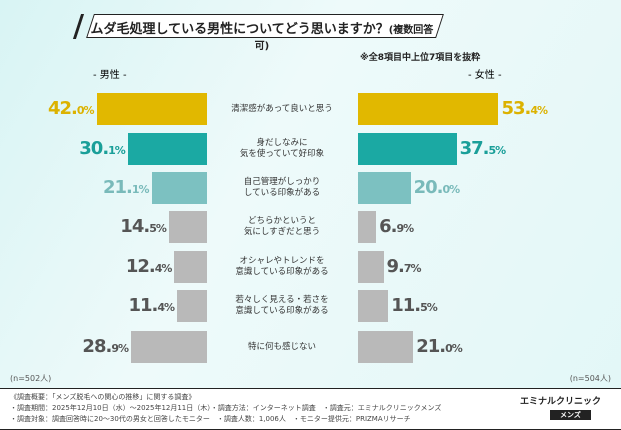 The width and height of the screenshot is (621, 430). What do you see at coordinates (282, 305) in the screenshot?
I see `category-label: 若々しく見える・若さを 意識している印象がある` at bounding box center [282, 305].